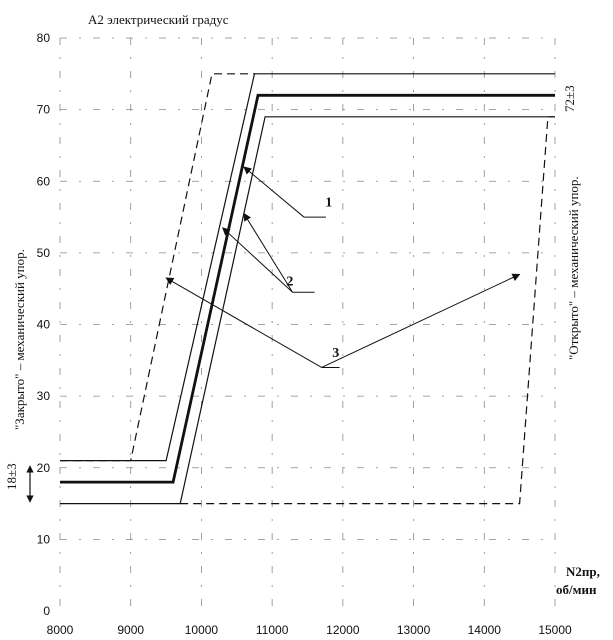 This screenshot has height=640, width=613. I want to click on x-tick-label: 8000, so click(60, 630).